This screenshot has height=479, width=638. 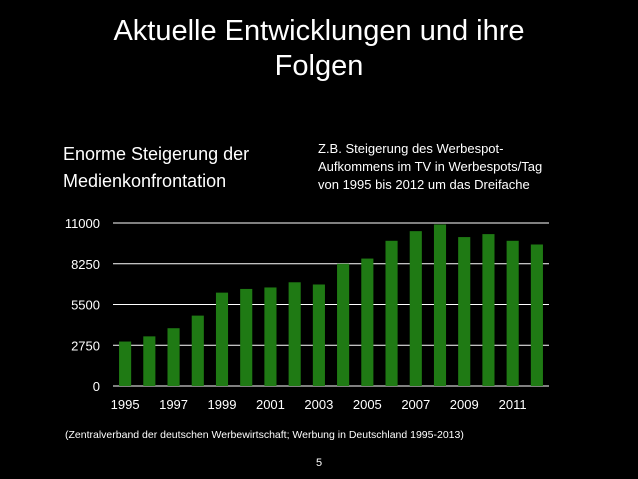 What do you see at coordinates (85, 305) in the screenshot?
I see `y-tick-label: 5500` at bounding box center [85, 305].